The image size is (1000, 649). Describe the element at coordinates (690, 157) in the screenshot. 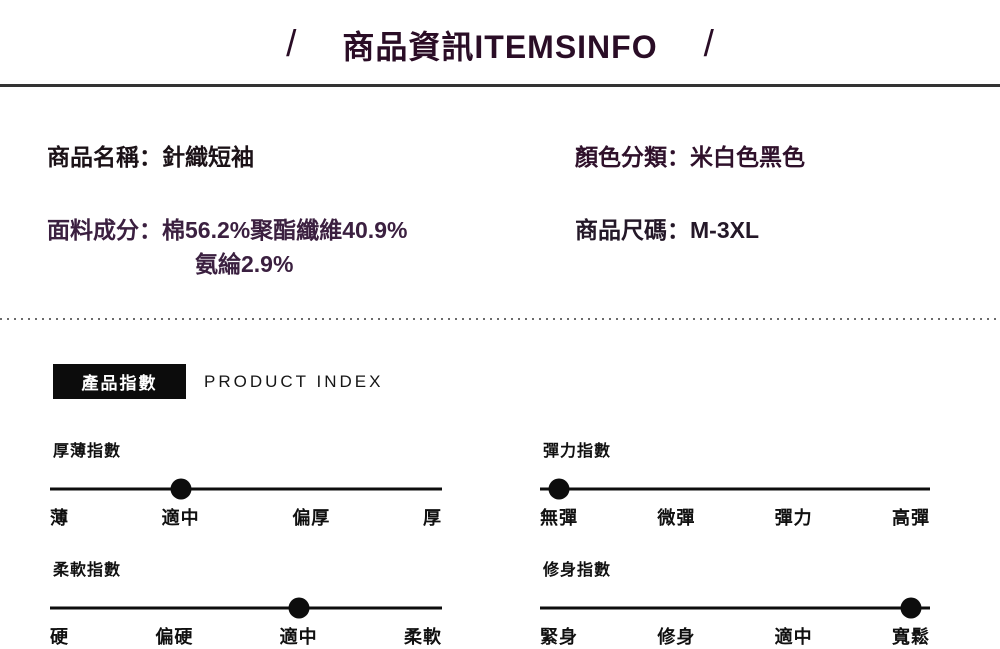

I see `color-category-field: 顏色分類：米白色黑色` at that location.